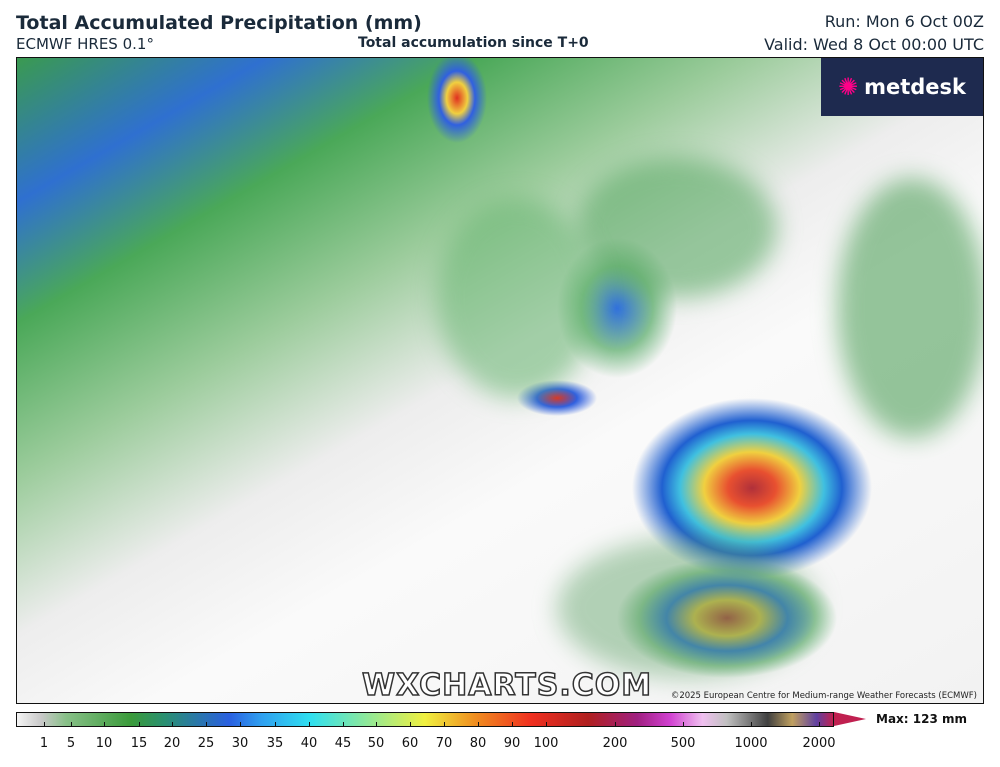 This screenshot has width=1000, height=767. What do you see at coordinates (512, 743) in the screenshot?
I see `colorbar-tick-label: 90` at bounding box center [512, 743].